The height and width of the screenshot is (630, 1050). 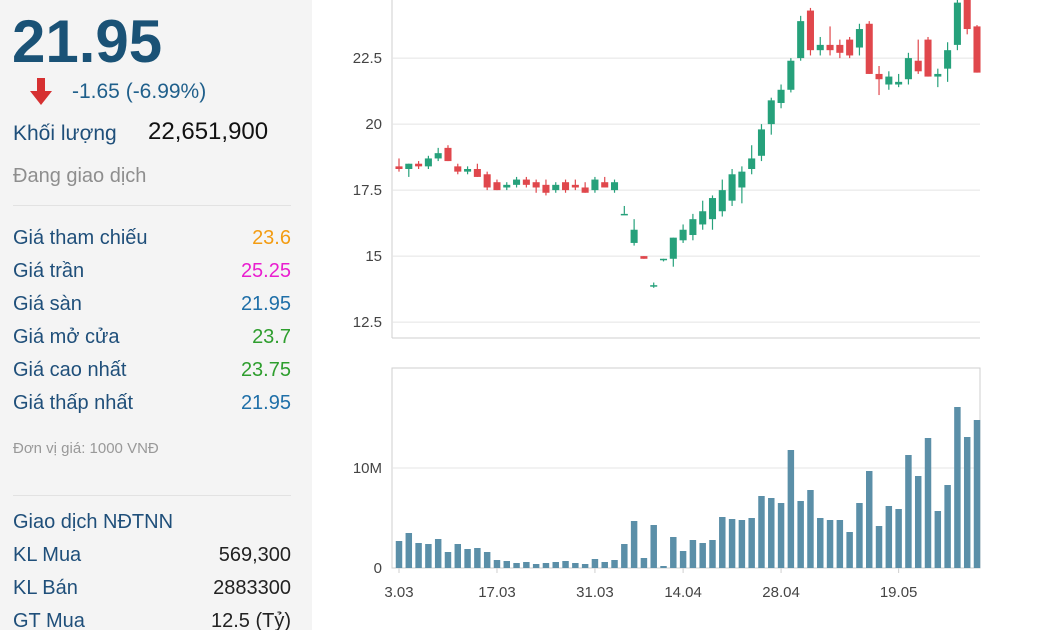 I want to click on stat-value: 25.25, so click(x=265, y=271).